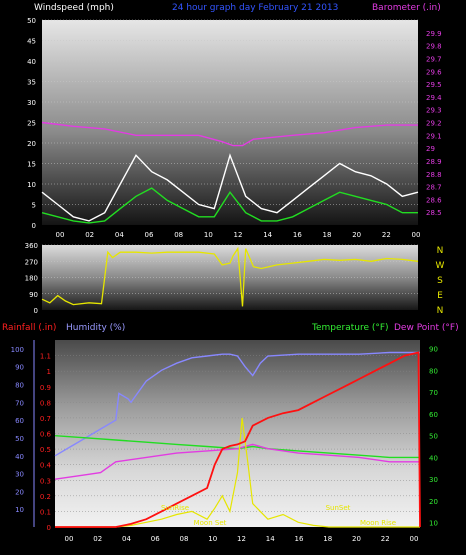  I want to click on rainfall-tick-label: 0.9, so click(45, 388).